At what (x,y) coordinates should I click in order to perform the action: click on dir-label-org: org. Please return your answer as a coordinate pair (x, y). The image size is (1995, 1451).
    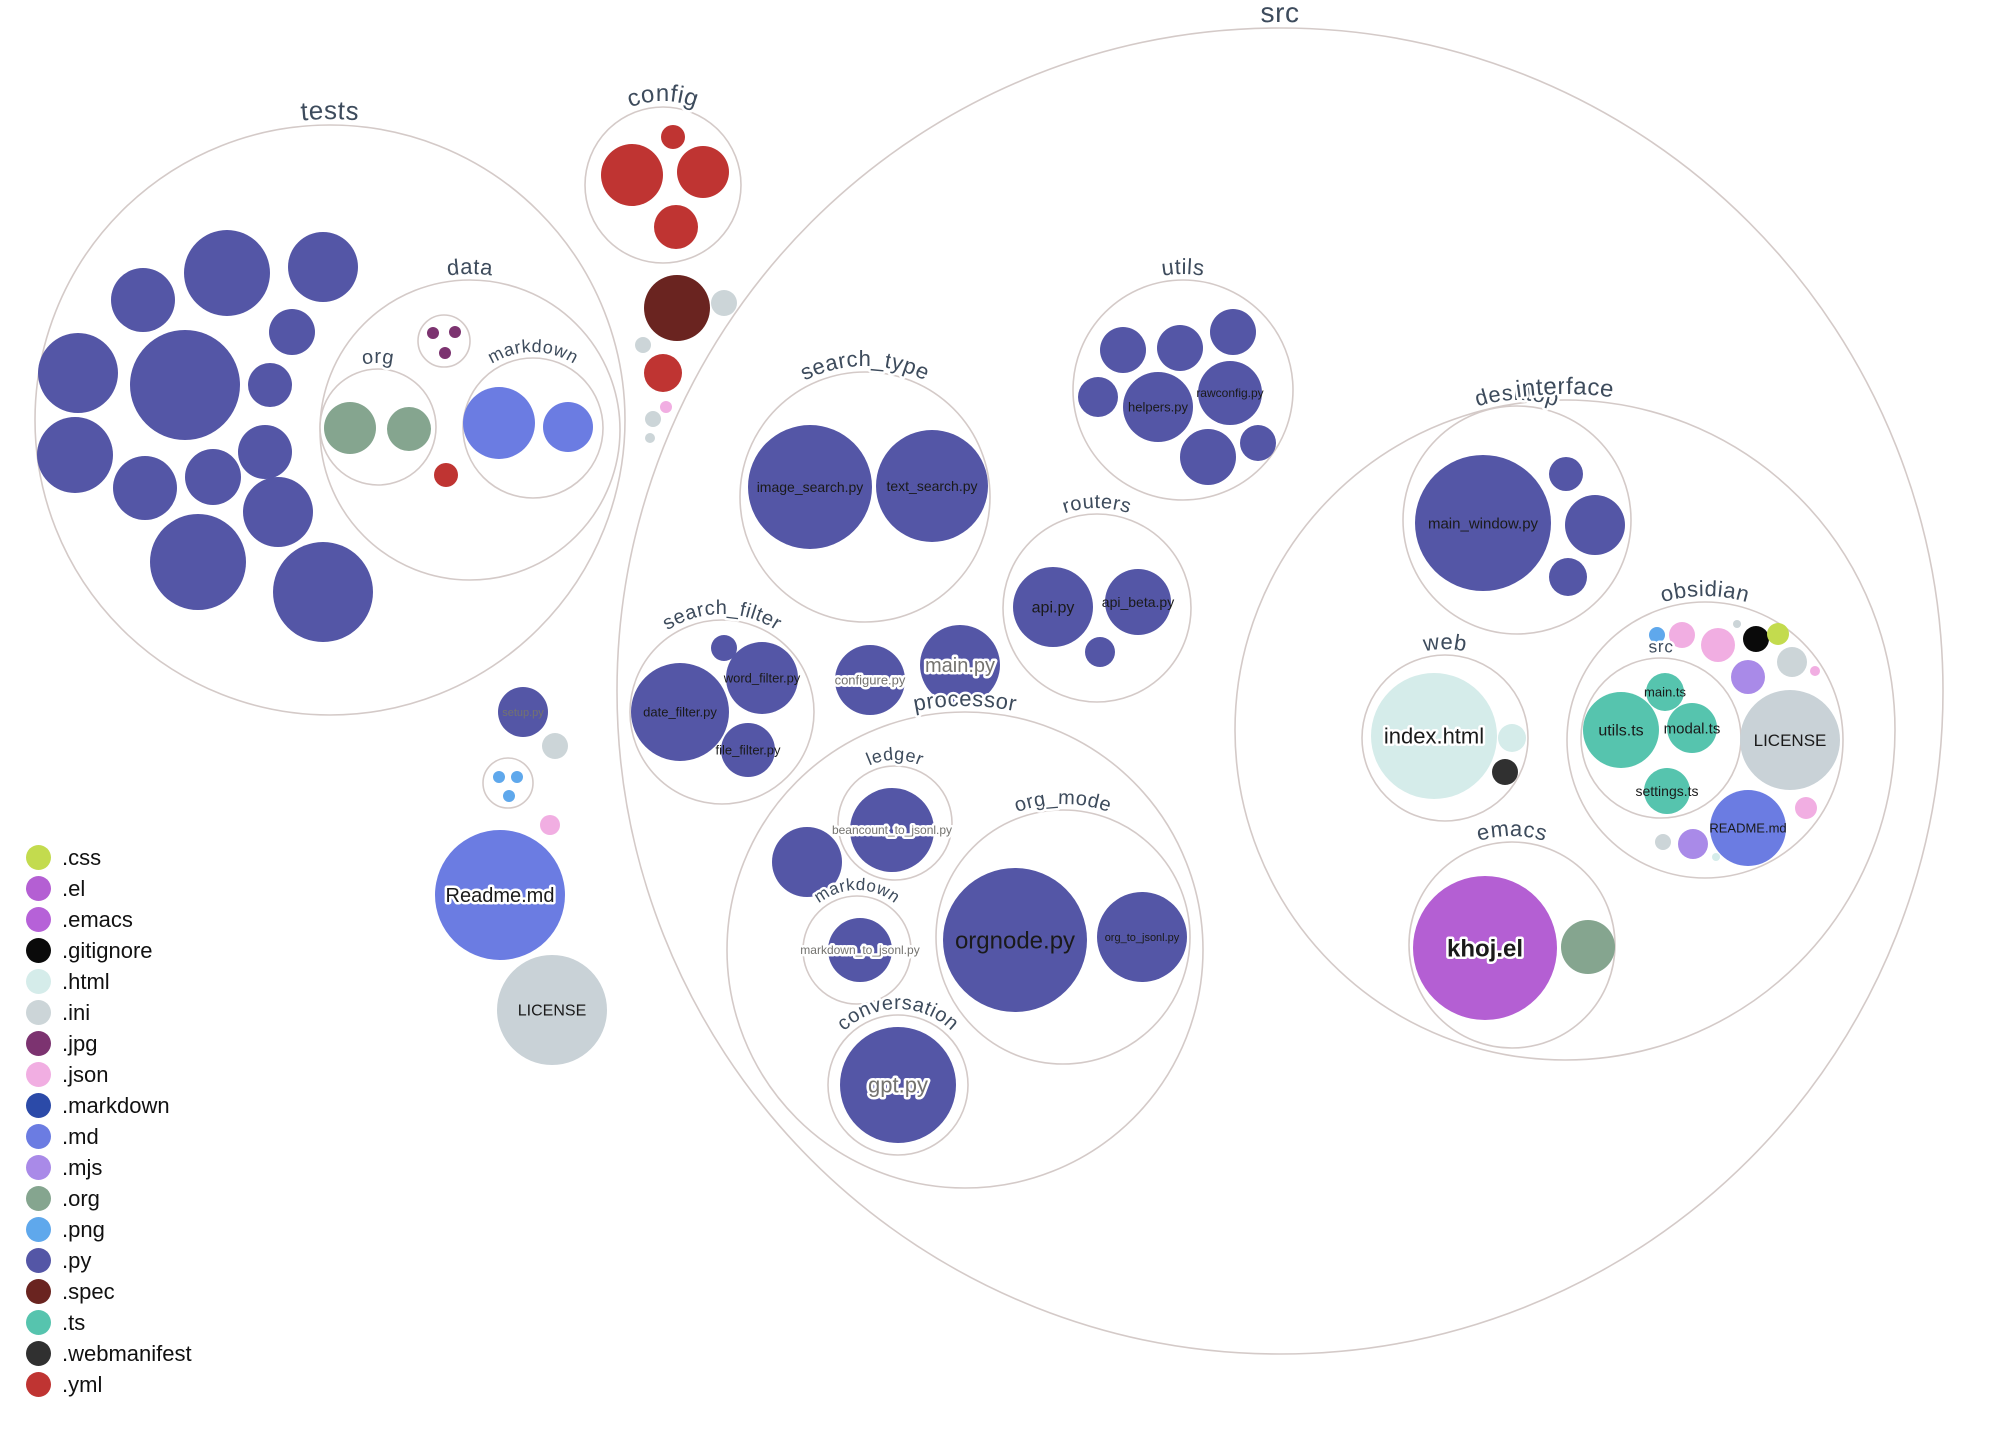
    Looking at the image, I should click on (377, 357).